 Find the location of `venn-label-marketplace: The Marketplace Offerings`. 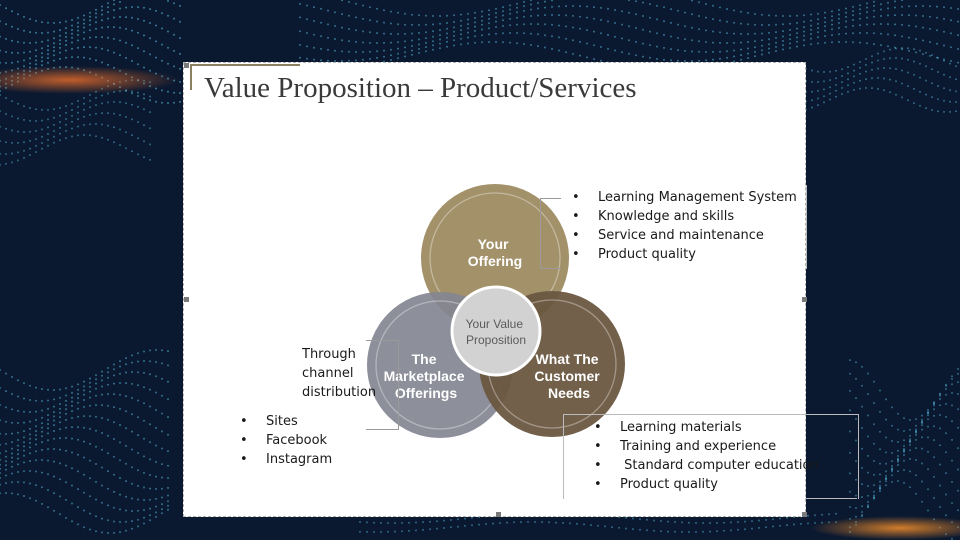

venn-label-marketplace: The Marketplace Offerings is located at coordinates (426, 376).